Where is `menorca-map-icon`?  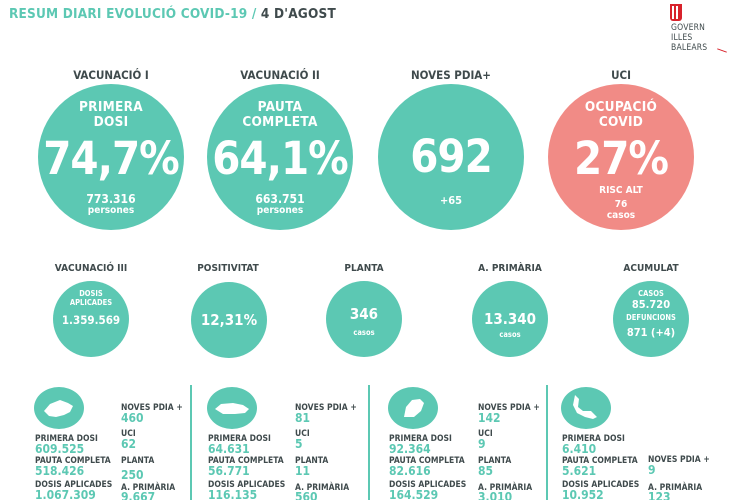 menorca-map-icon is located at coordinates (232, 408).